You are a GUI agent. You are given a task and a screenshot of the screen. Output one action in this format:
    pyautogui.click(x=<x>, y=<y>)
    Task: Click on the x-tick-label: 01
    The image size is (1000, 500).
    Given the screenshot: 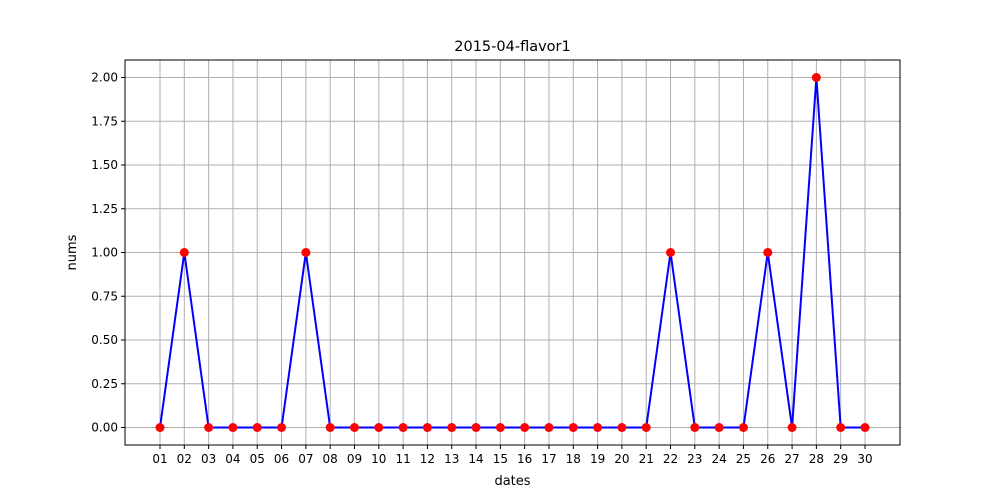 What is the action you would take?
    pyautogui.click(x=159, y=459)
    